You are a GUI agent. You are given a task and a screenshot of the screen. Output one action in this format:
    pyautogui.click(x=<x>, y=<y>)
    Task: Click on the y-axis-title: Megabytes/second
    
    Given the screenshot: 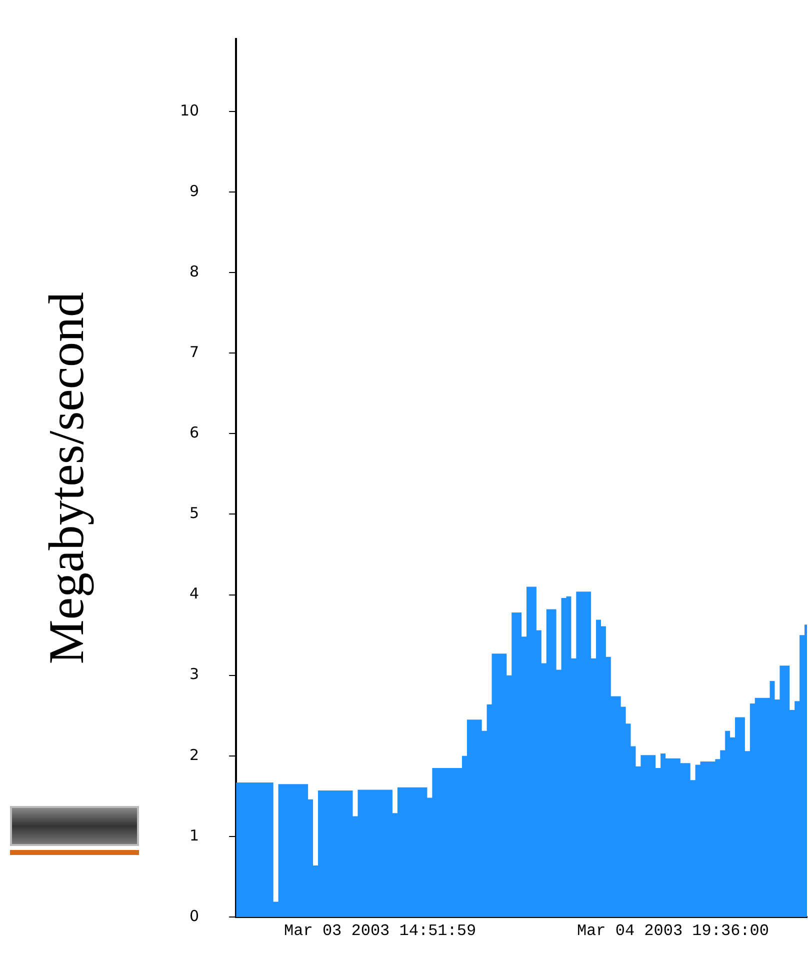 What is the action you would take?
    pyautogui.click(x=66, y=478)
    